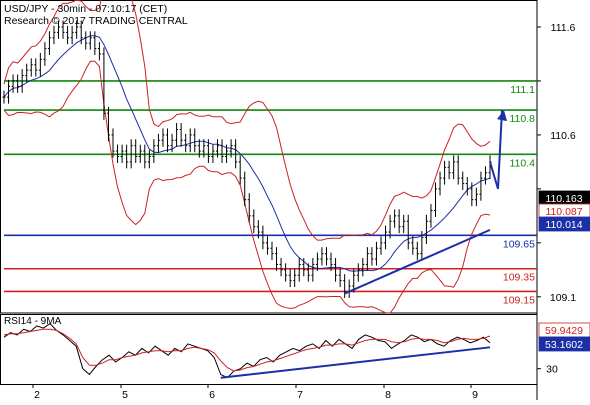  I want to click on price-y-tick-label-5: 111.6, so click(563, 28).